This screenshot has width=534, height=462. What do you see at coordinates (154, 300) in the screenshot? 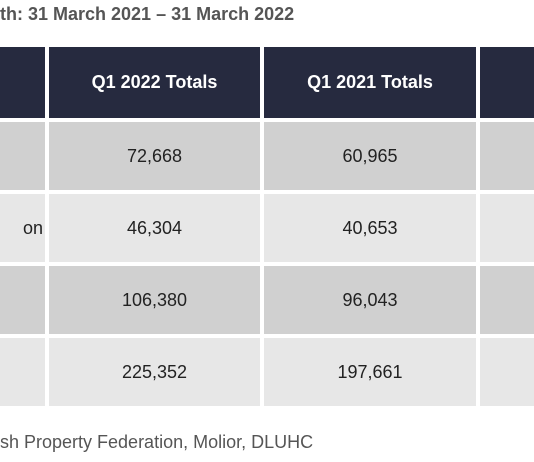
I see `cell-q1-2022: 106,380` at bounding box center [154, 300].